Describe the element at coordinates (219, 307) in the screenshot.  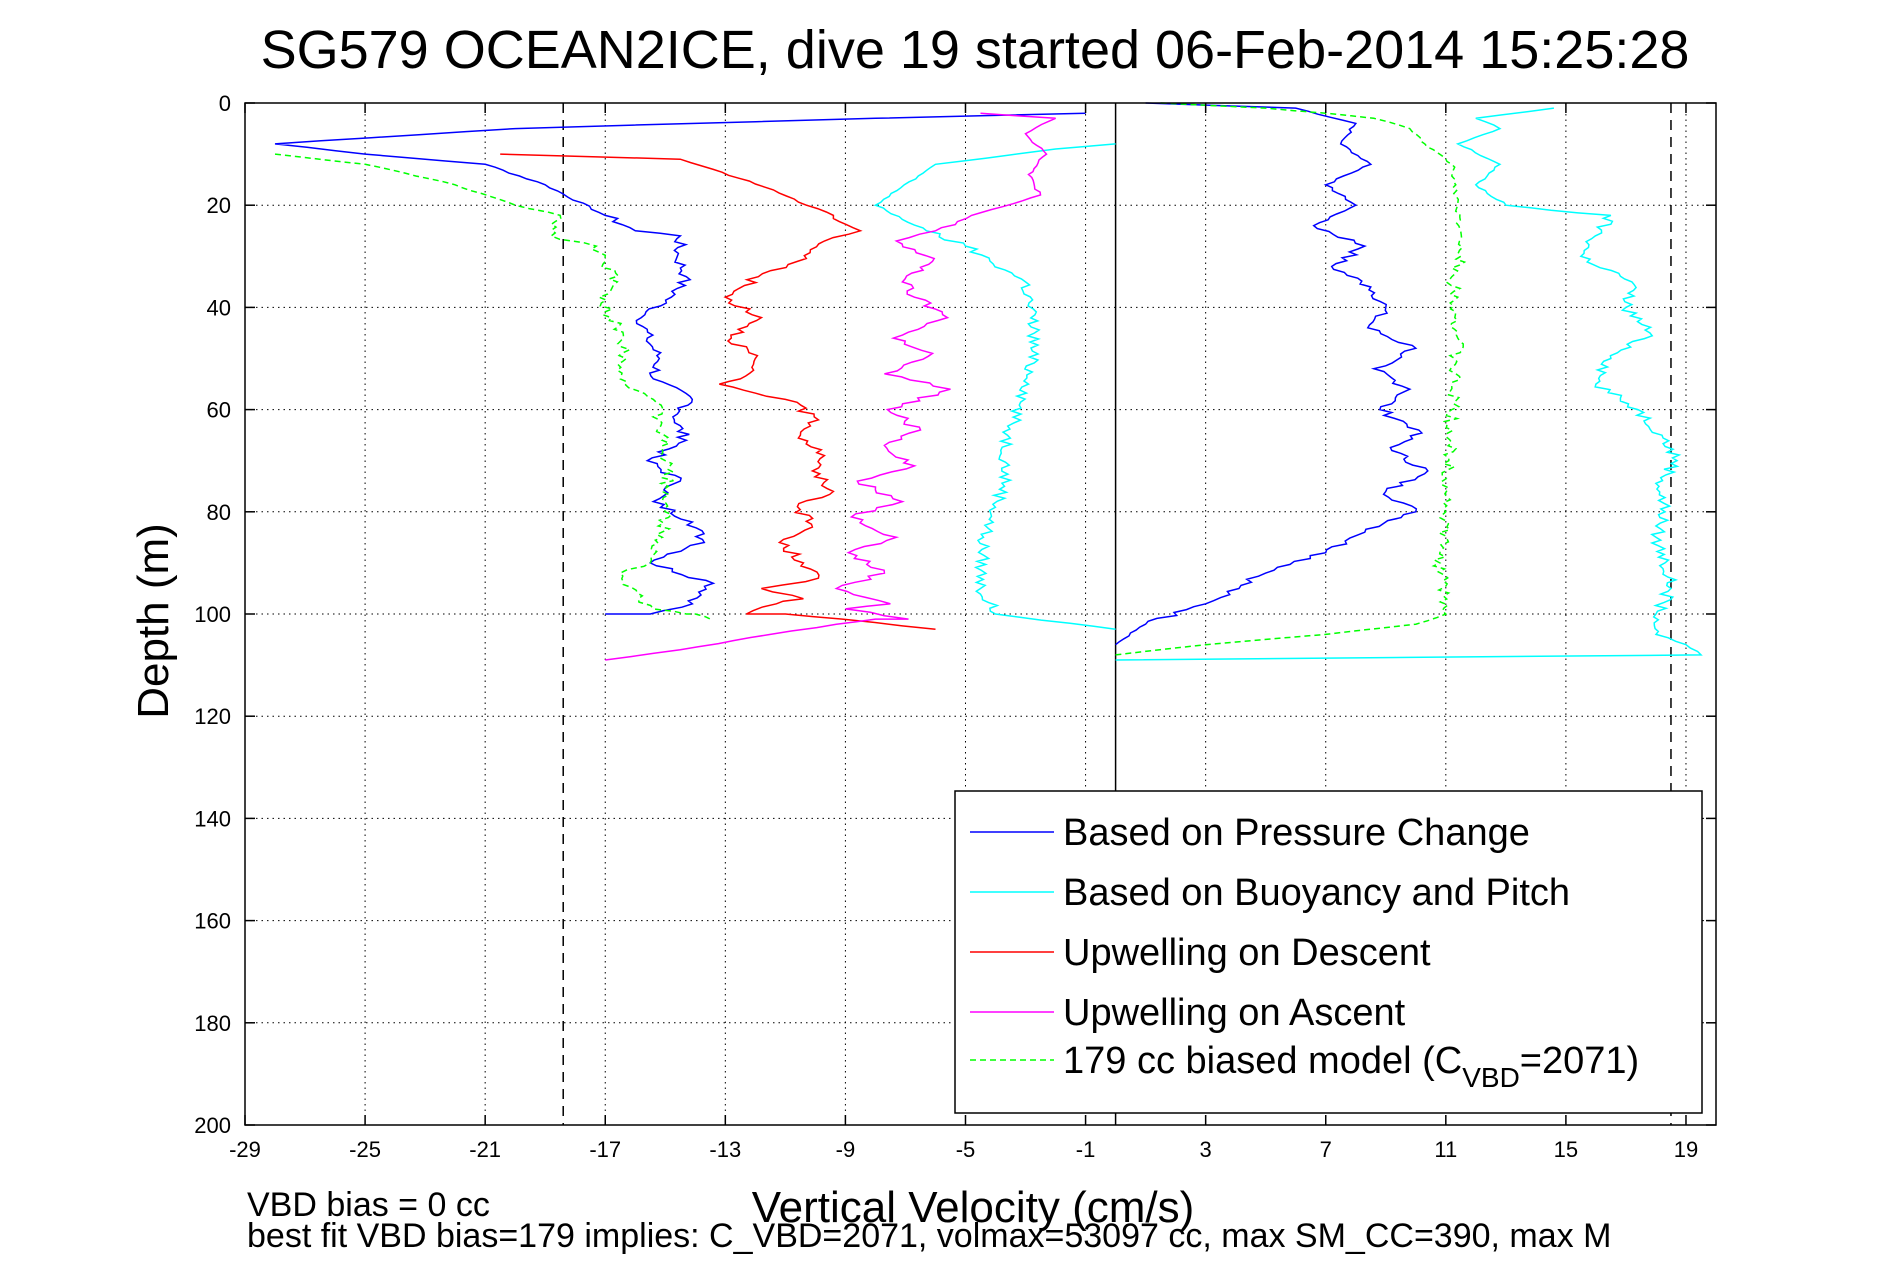
I see `y-tick-label: 40` at that location.